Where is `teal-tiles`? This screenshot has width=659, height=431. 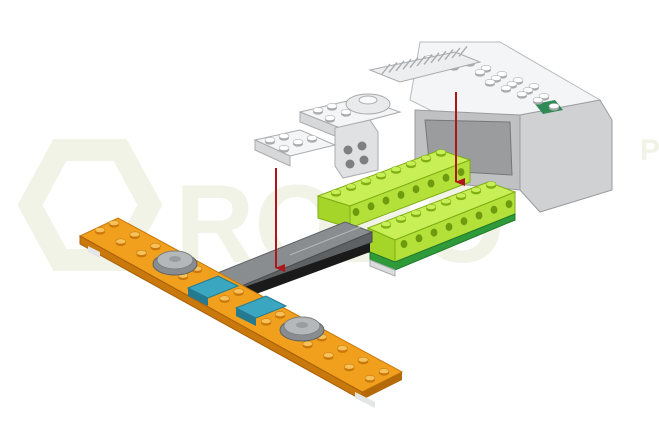
teal-tiles is located at coordinates (237, 300).